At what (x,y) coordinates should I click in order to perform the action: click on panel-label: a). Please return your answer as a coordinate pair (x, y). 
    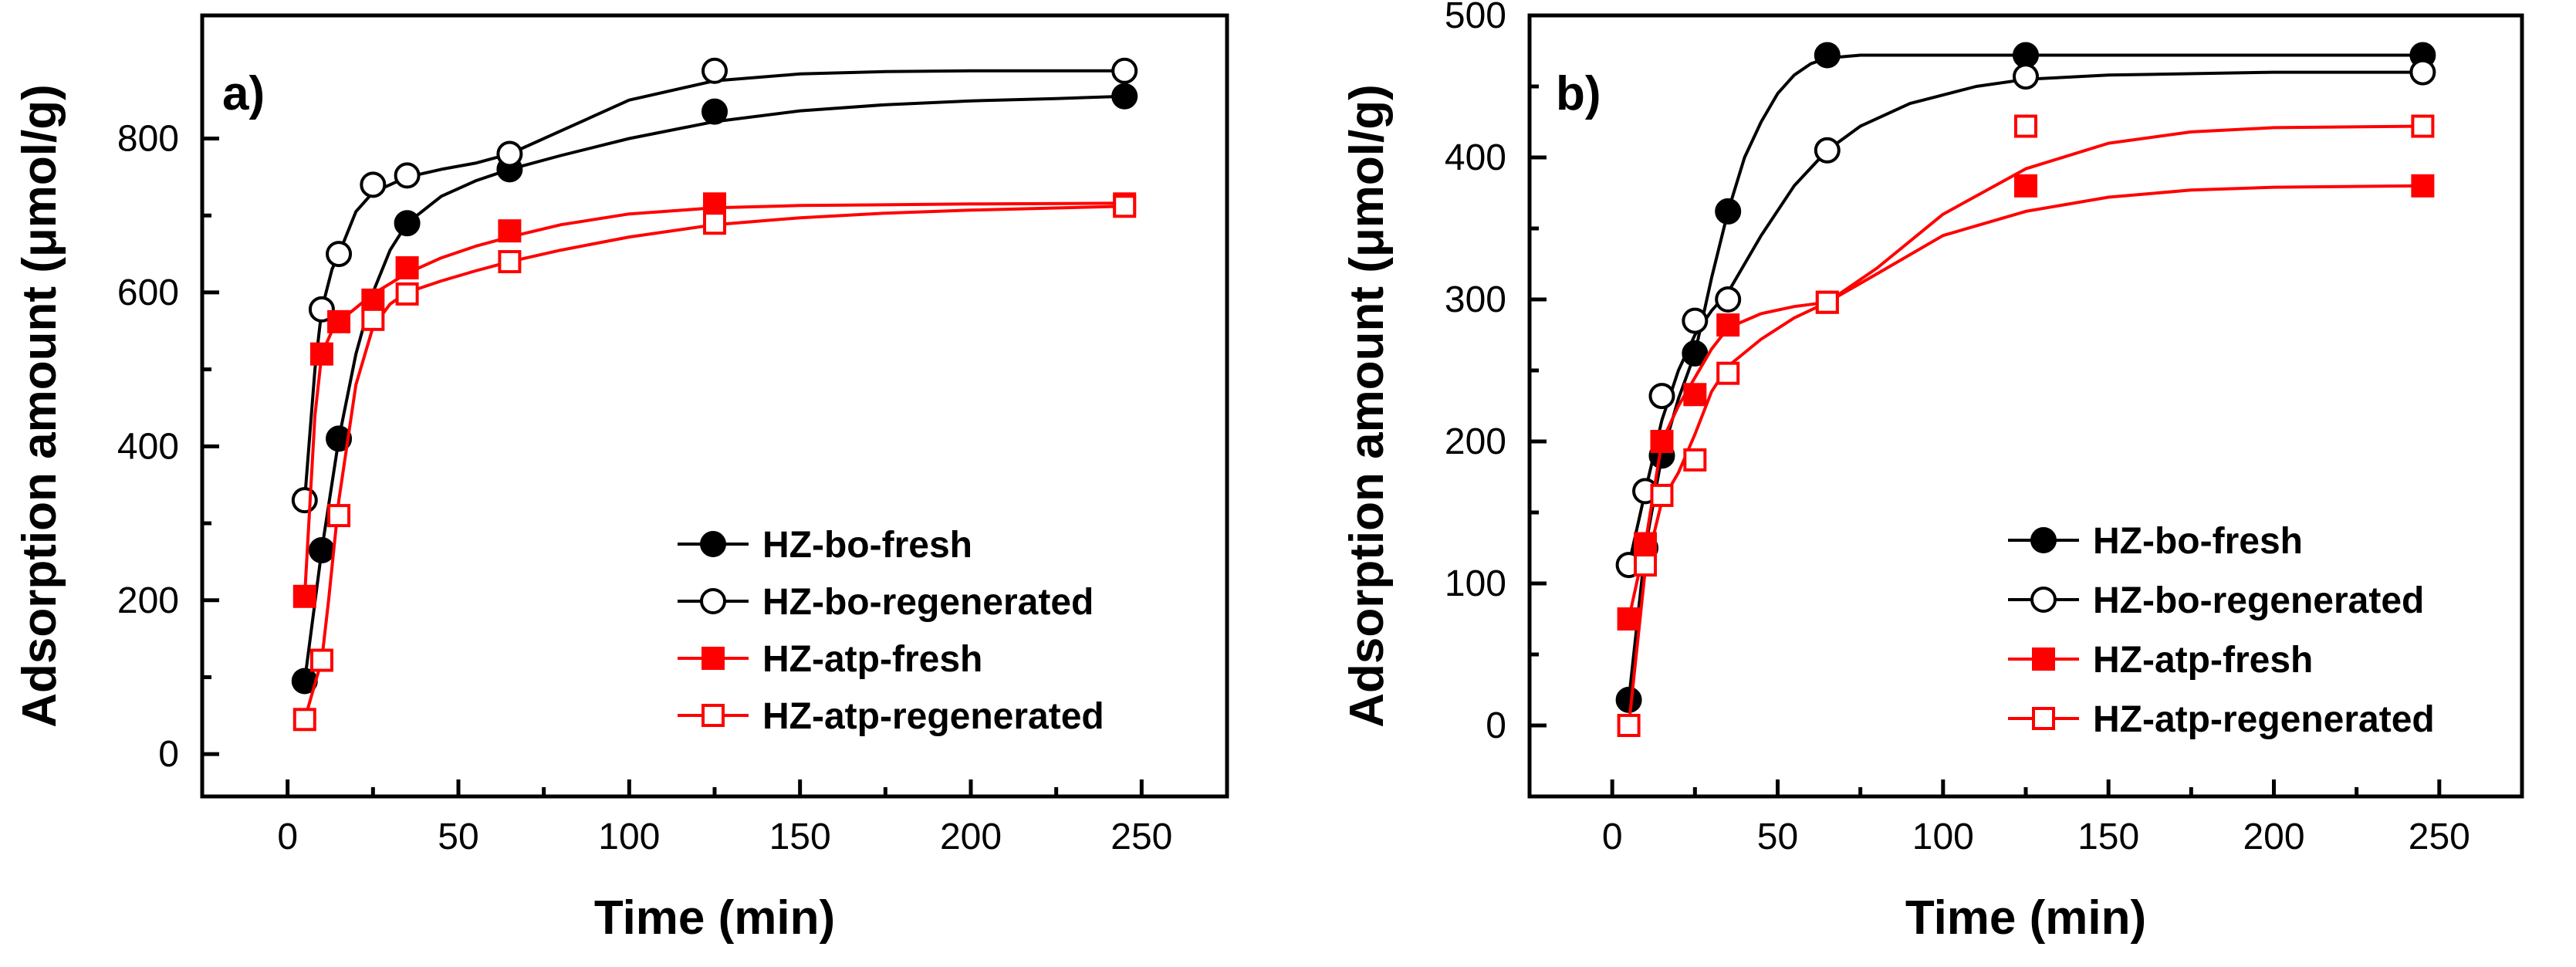
    Looking at the image, I should click on (243, 93).